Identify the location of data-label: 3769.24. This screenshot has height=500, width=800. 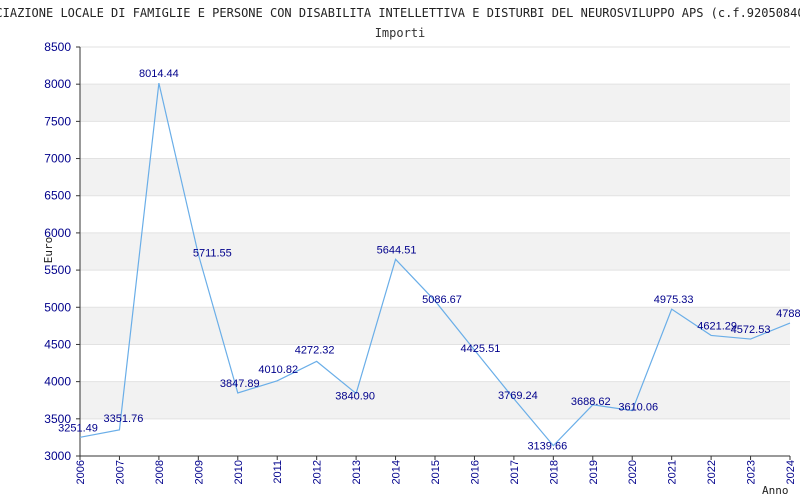
(518, 396).